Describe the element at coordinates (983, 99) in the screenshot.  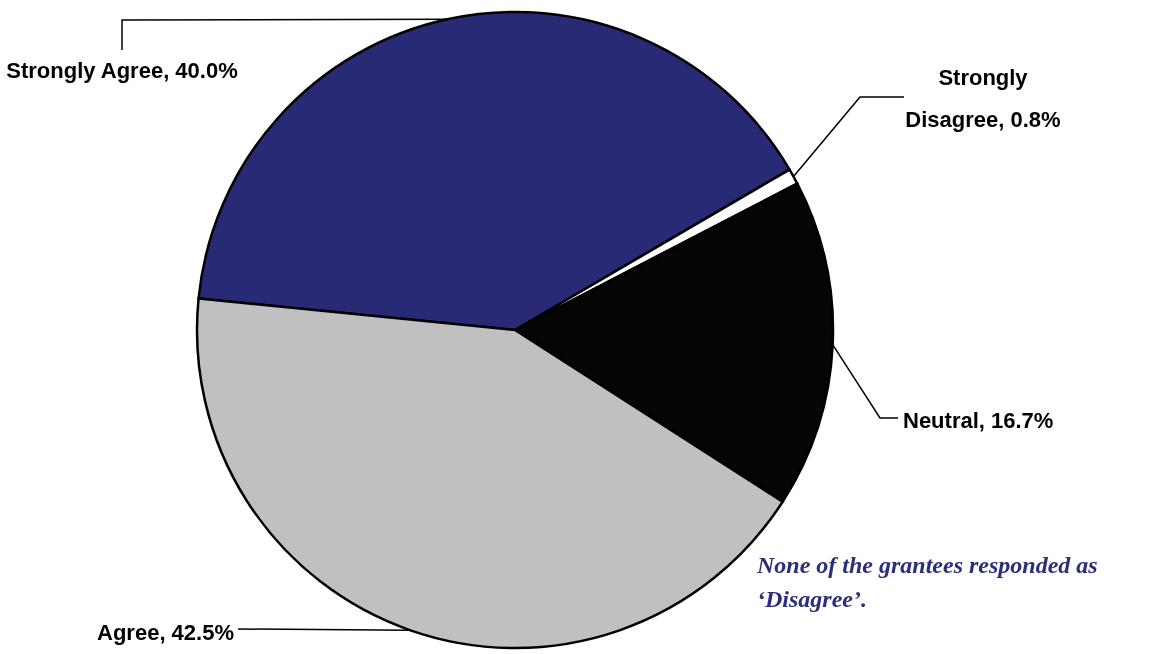
I see `slice-label: Strongly Disagree, 0.8%` at that location.